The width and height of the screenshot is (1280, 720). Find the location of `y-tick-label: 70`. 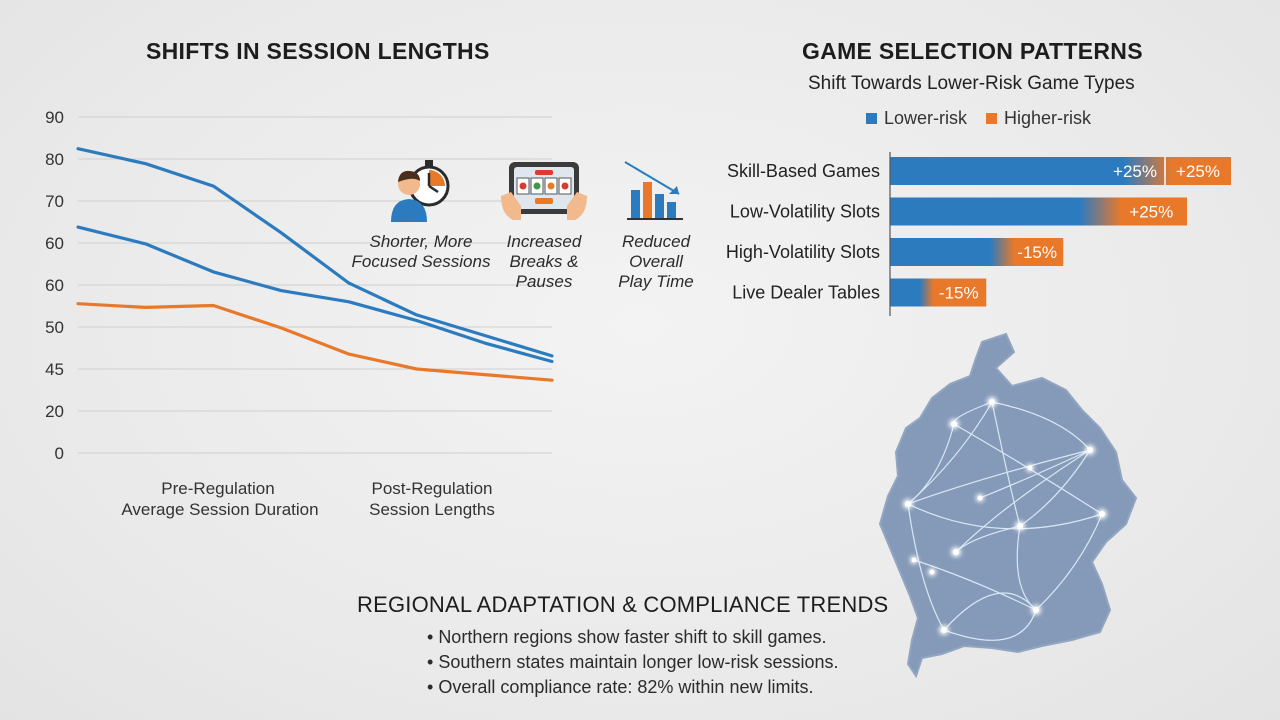

y-tick-label: 70 is located at coordinates (54, 201).